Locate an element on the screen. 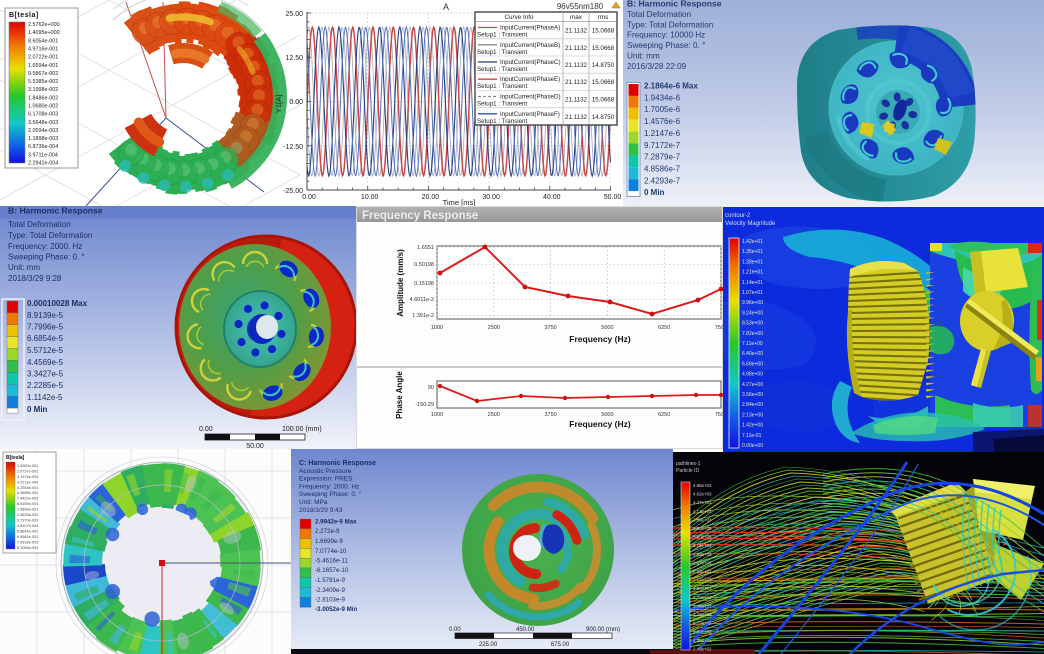 Image resolution: width=1044 pixels, height=654 pixels. svg-text: 3.16e+03 is located at coordinates (702, 545).